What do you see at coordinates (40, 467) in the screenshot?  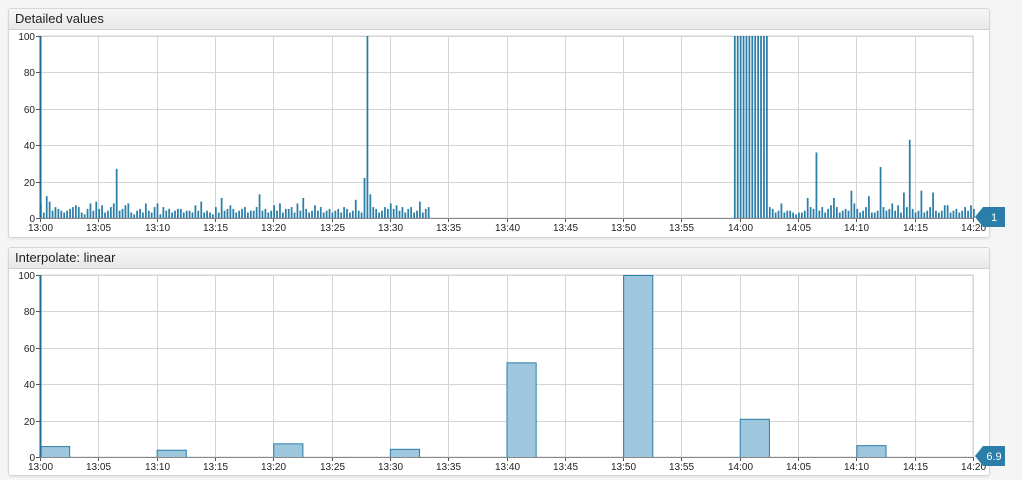 I see `x-tick-label: 13:00` at bounding box center [40, 467].